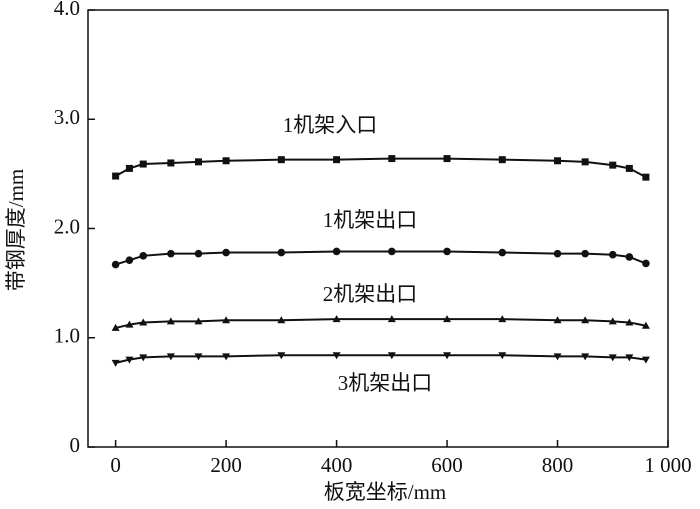 The height and width of the screenshot is (509, 700). Describe the element at coordinates (75, 445) in the screenshot. I see `y-tick-label: 0` at that location.